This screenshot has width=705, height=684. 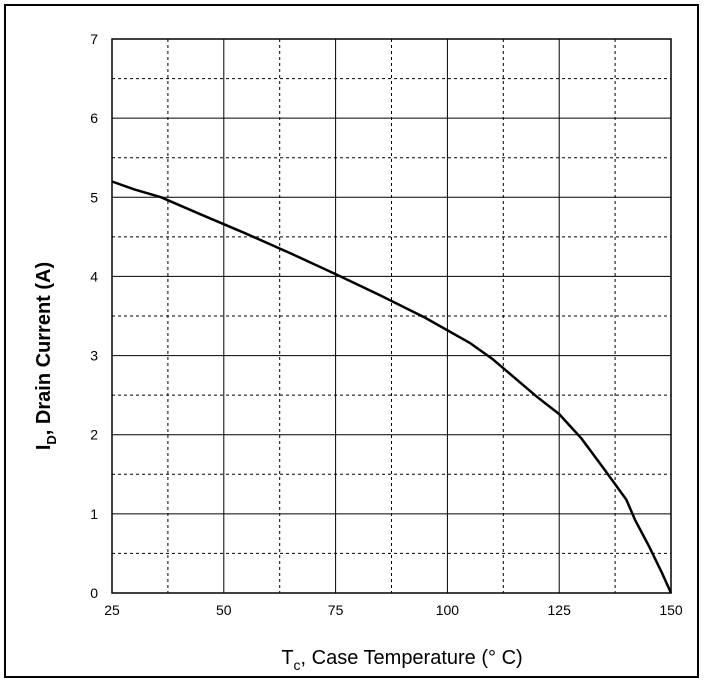 I want to click on x-tick-label: 50, so click(x=224, y=610).